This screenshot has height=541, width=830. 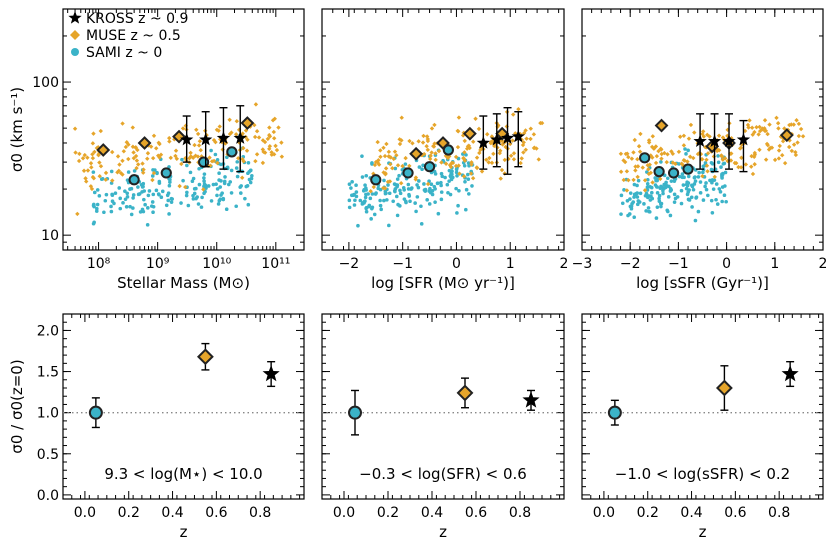 What do you see at coordinates (448, 150) in the screenshot?
I see `sami-binned-marker` at bounding box center [448, 150].